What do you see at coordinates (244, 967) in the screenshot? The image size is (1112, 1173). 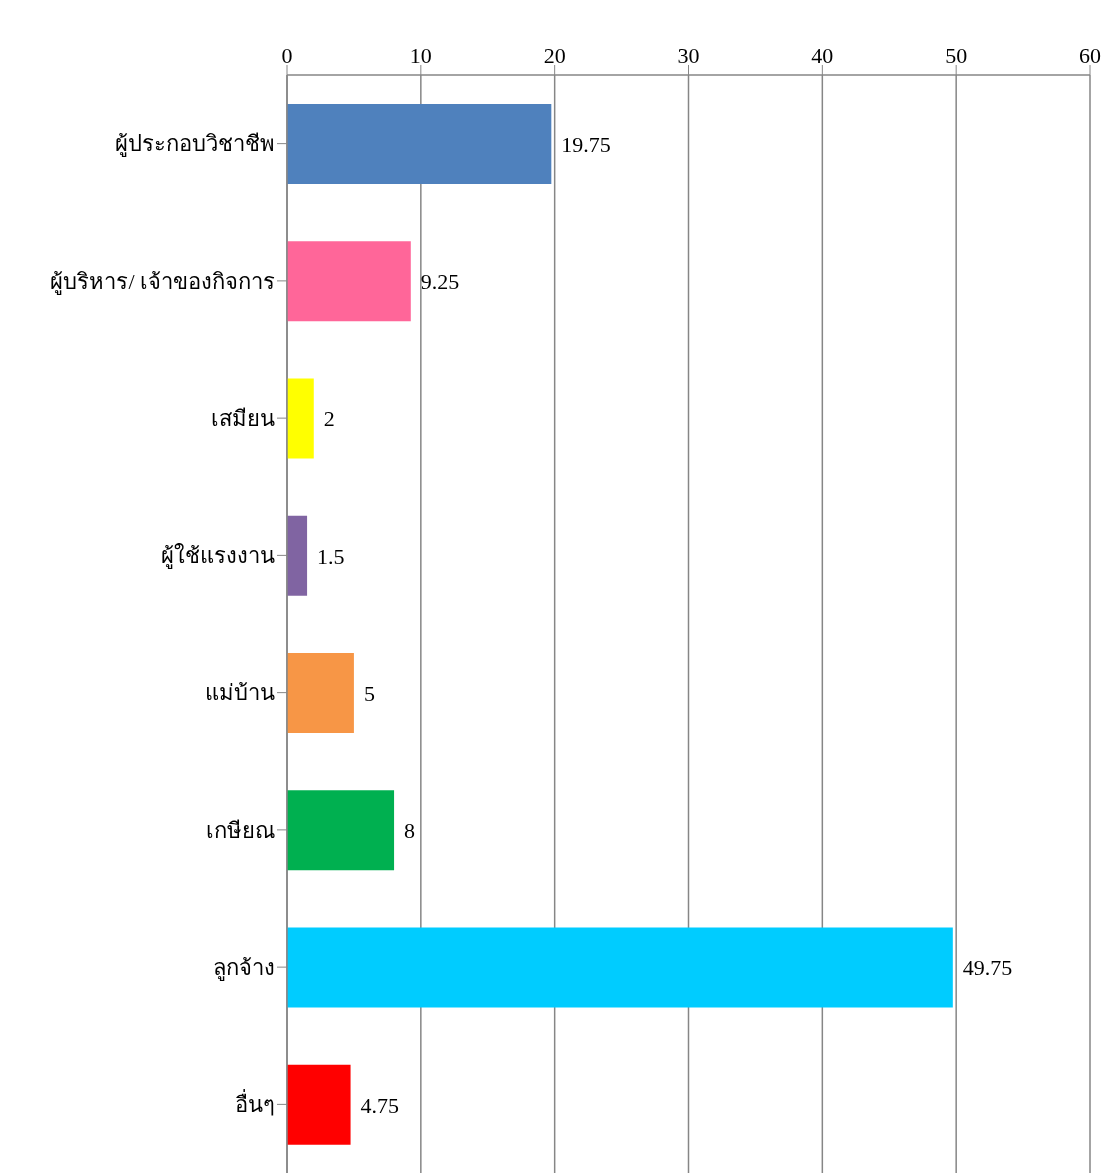 I see `y-tick-label: ลูกจ้าง` at bounding box center [244, 967].